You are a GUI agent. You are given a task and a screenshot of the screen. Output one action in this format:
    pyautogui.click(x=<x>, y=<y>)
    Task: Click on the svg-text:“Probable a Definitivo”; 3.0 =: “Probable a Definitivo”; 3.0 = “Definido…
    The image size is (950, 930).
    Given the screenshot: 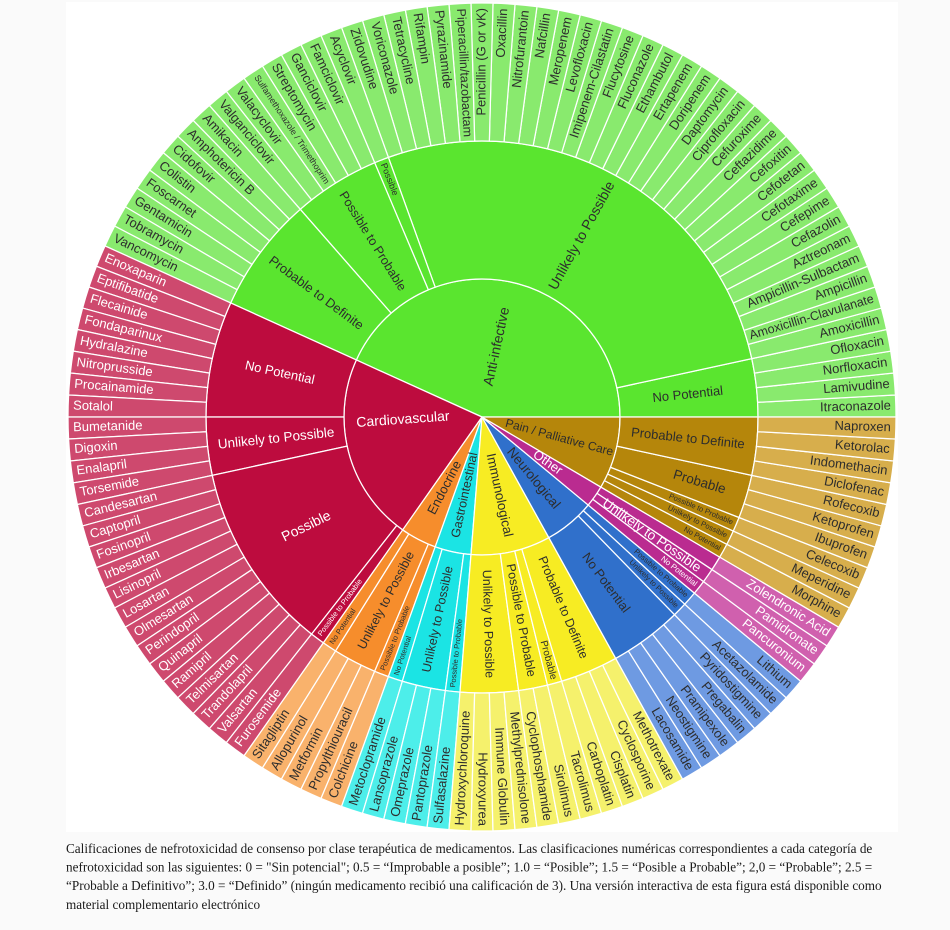 What is the action you would take?
    pyautogui.click(x=474, y=885)
    